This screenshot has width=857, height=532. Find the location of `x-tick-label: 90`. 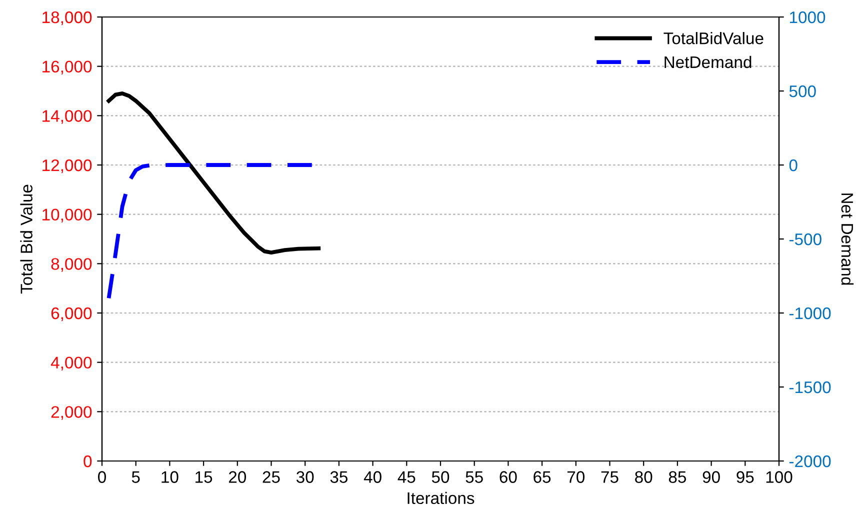

x-tick-label: 90 is located at coordinates (711, 477).